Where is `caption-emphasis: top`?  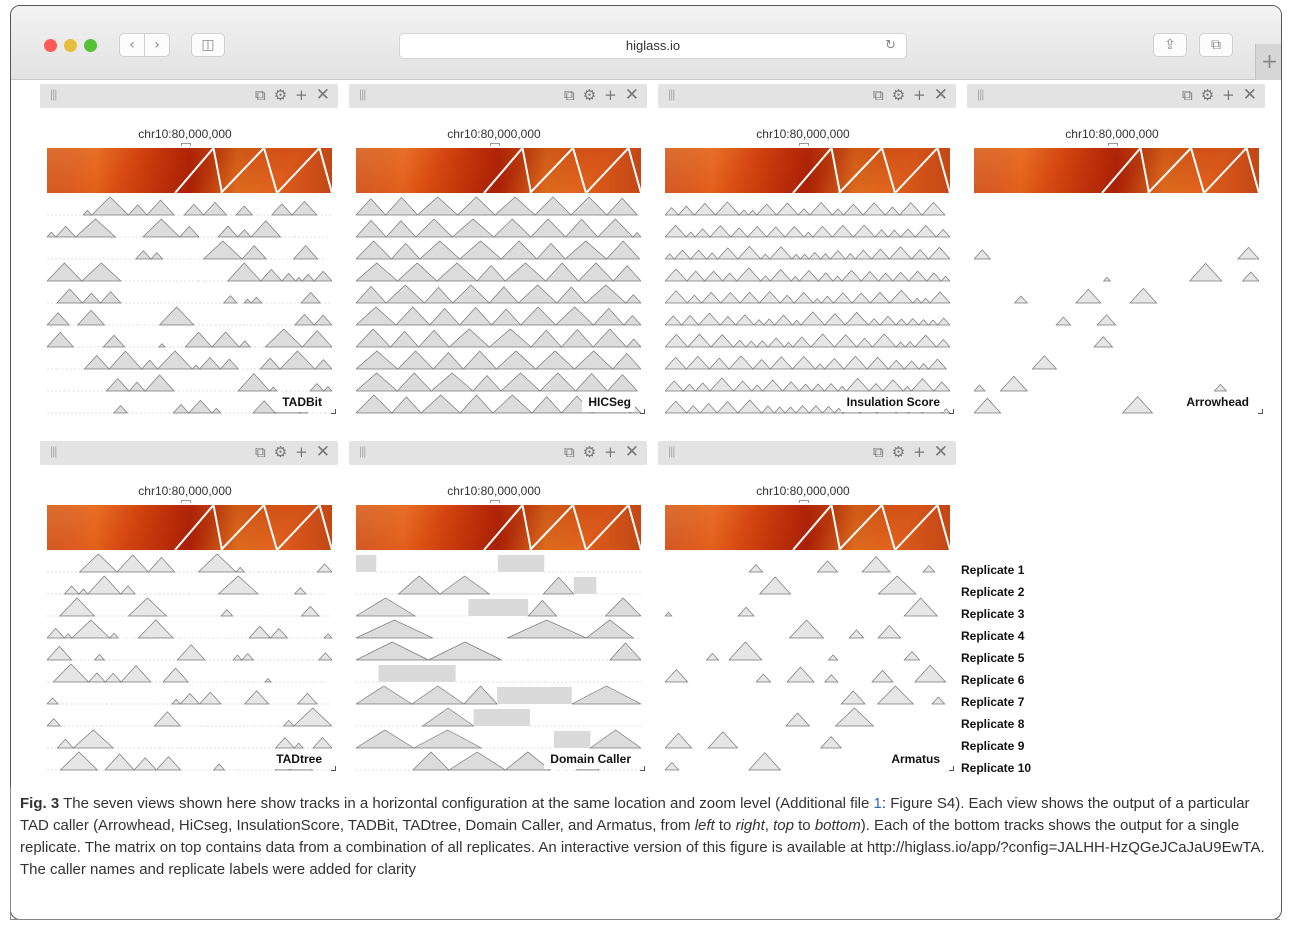 caption-emphasis: top is located at coordinates (783, 825).